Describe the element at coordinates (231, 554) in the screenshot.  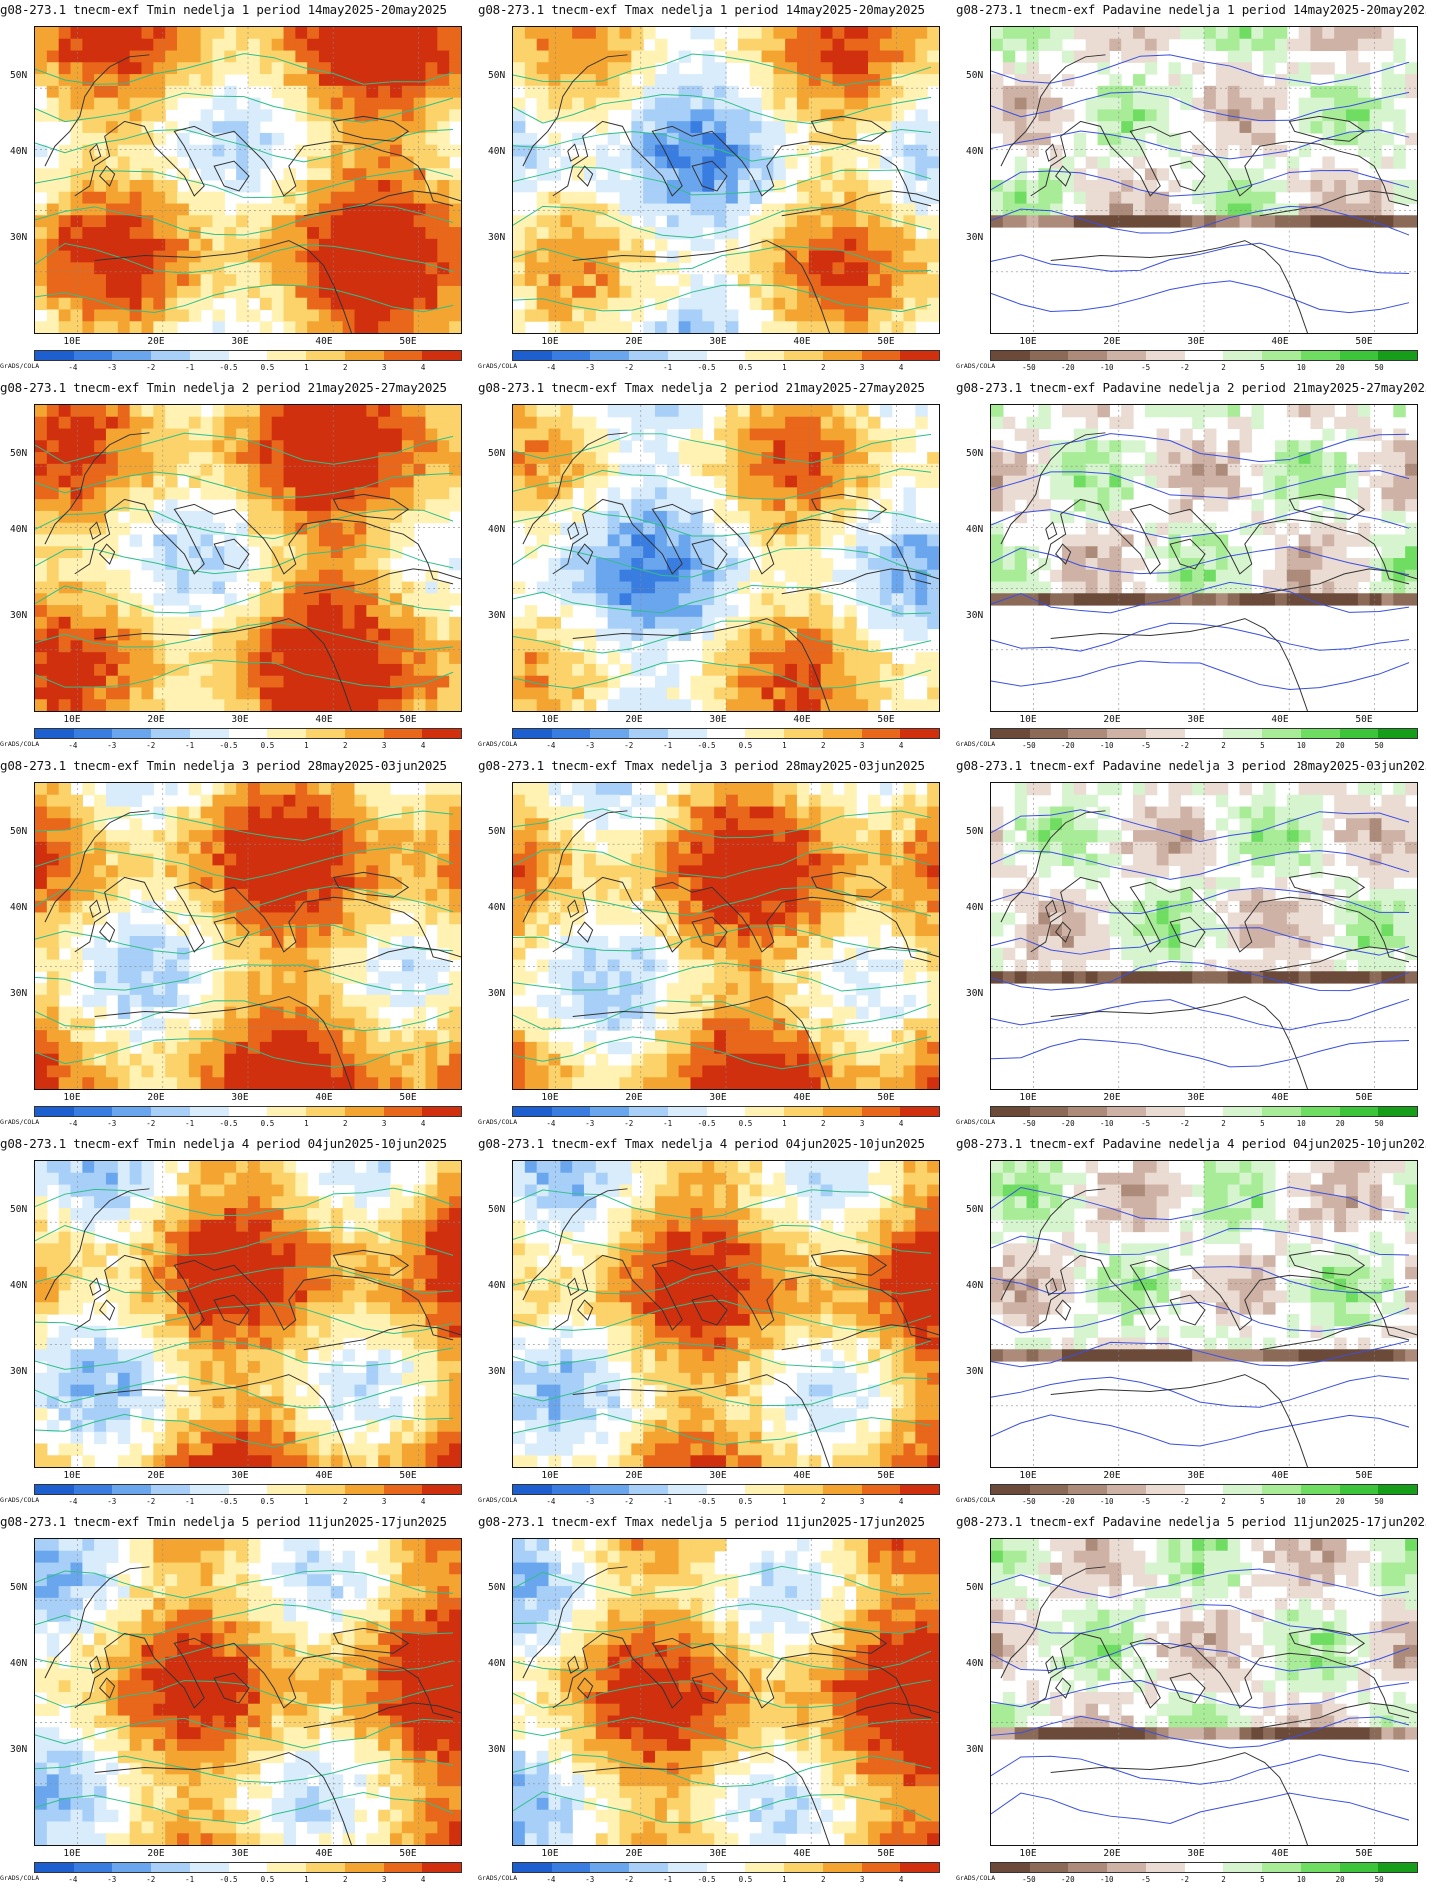
I see `coastline` at that location.